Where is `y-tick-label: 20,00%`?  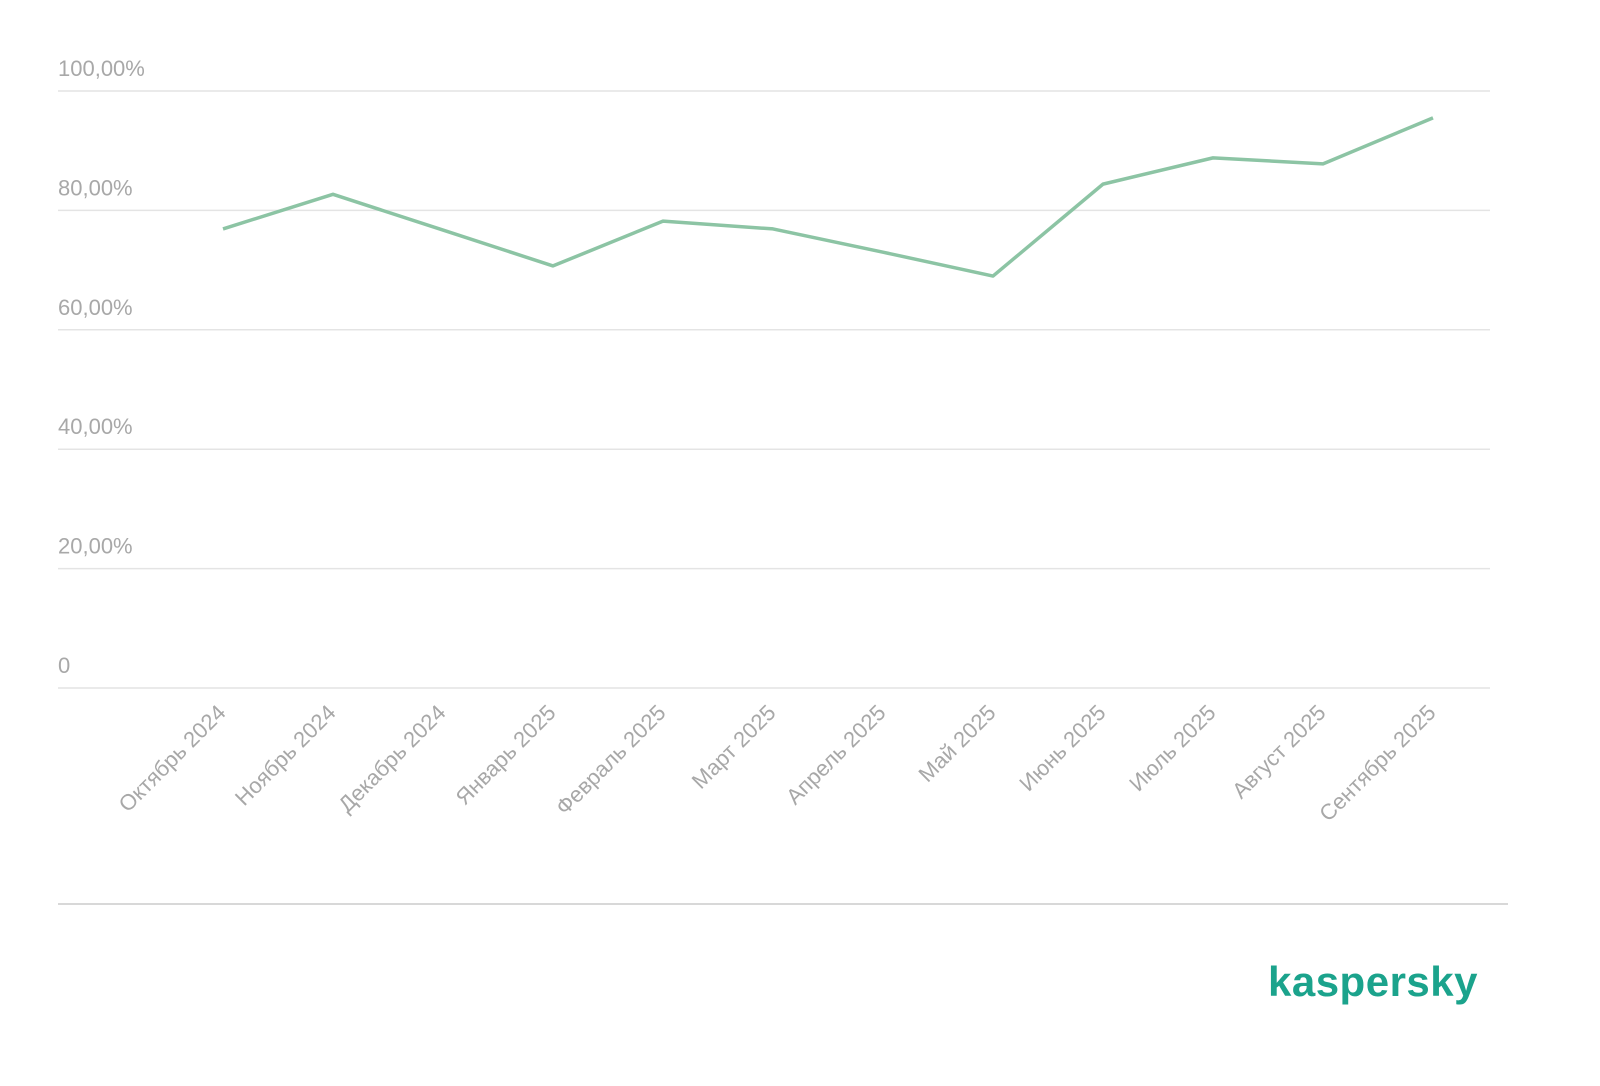 y-tick-label: 20,00% is located at coordinates (95, 546).